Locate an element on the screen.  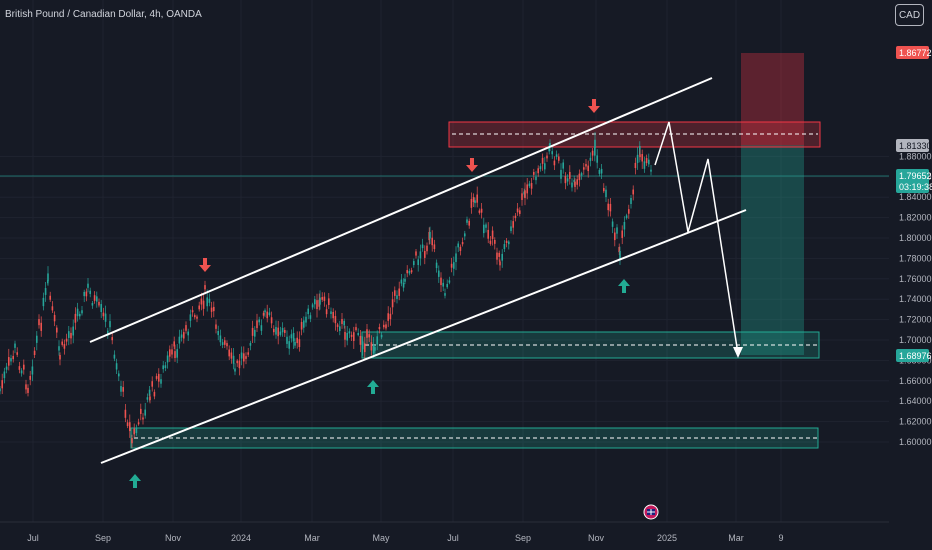
price-axis-bg is located at coordinates (910, 275).